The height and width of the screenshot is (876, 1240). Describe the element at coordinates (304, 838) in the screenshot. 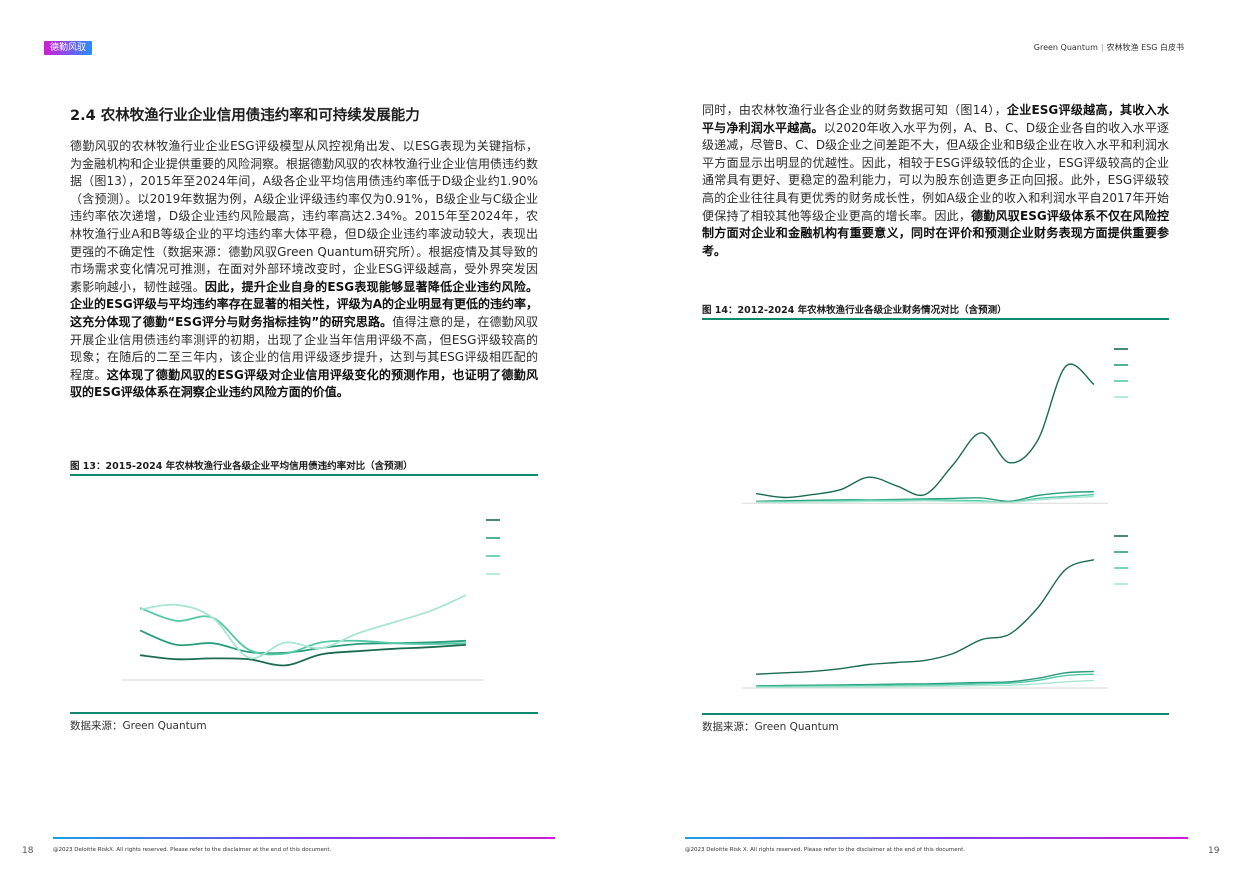

I see `left-footer-line` at that location.